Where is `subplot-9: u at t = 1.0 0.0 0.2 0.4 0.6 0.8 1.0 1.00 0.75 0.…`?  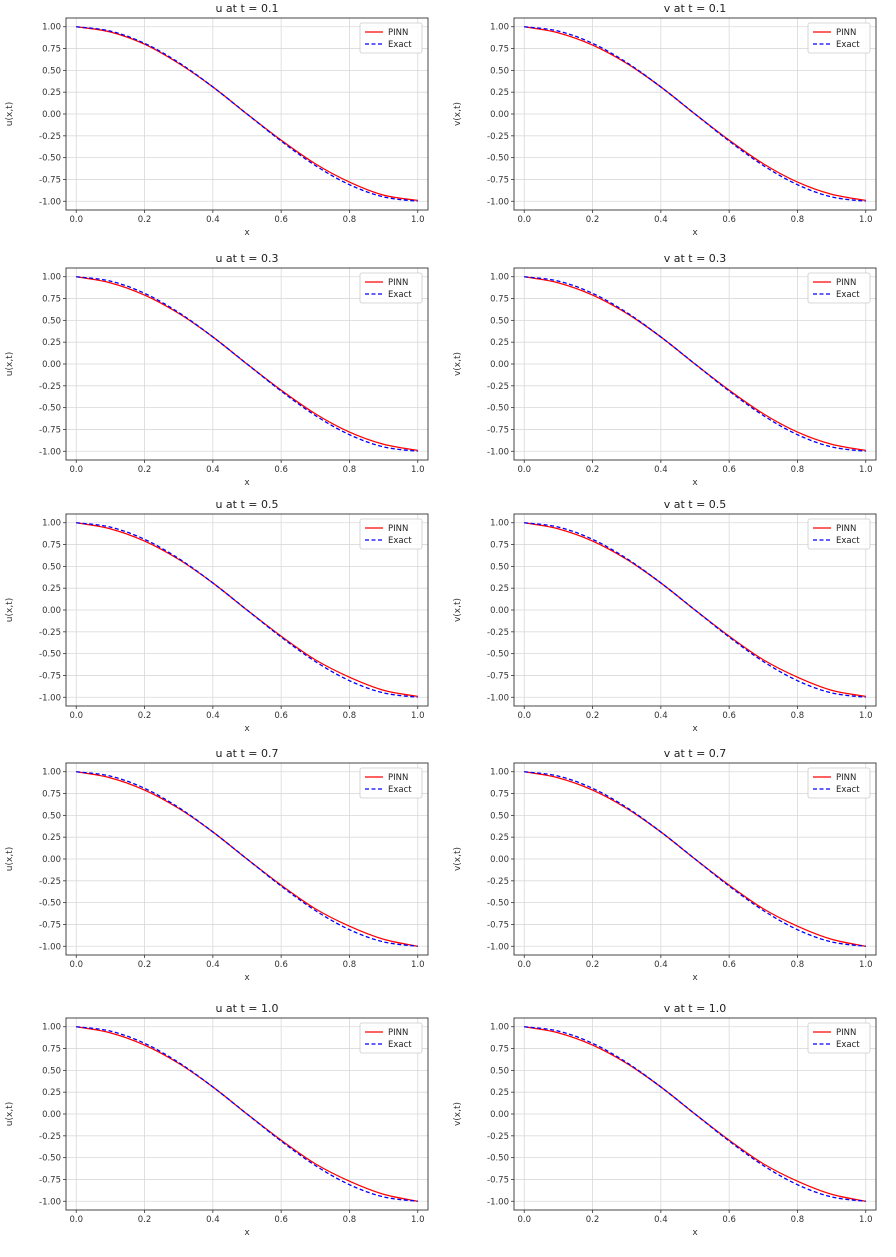
subplot-9: u at t = 1.0 0.0 0.2 0.4 0.6 0.8 1.0 1.00 0.75 0.… is located at coordinates (217, 1120).